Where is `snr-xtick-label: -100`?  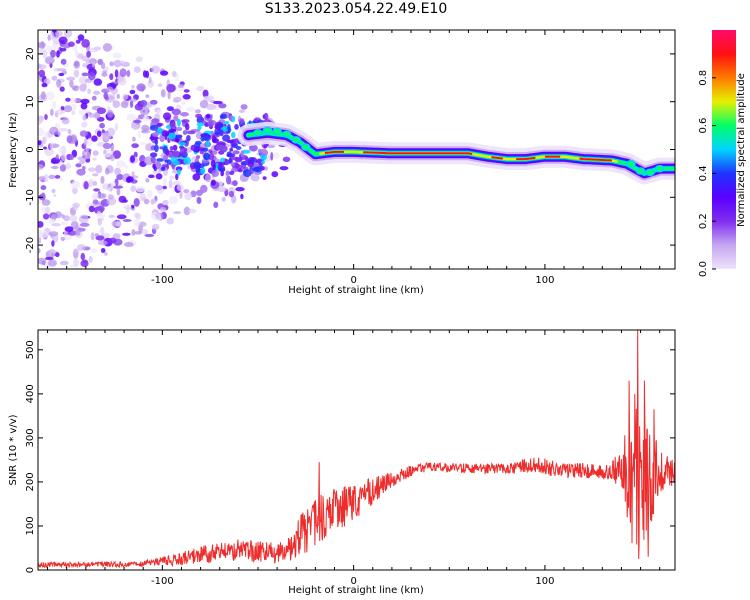
snr-xtick-label: -100 is located at coordinates (162, 581).